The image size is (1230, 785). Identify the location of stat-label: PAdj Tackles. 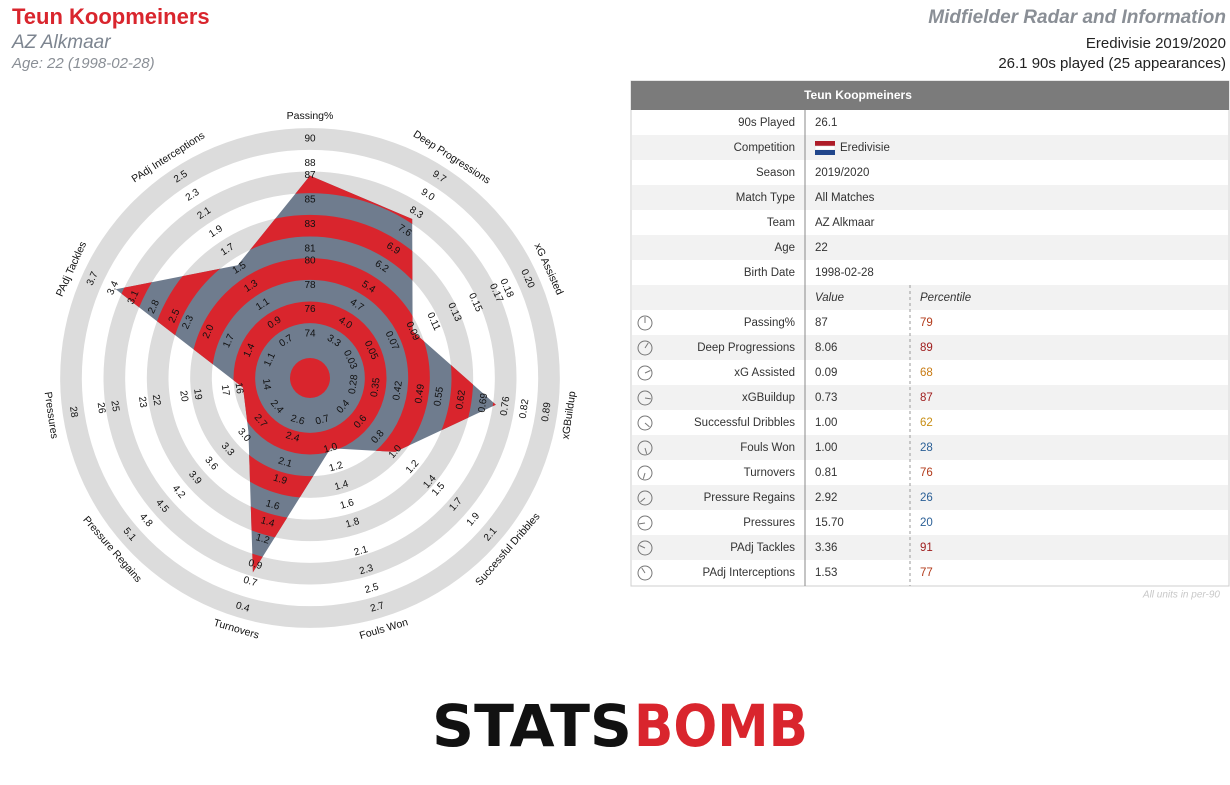
(762, 548).